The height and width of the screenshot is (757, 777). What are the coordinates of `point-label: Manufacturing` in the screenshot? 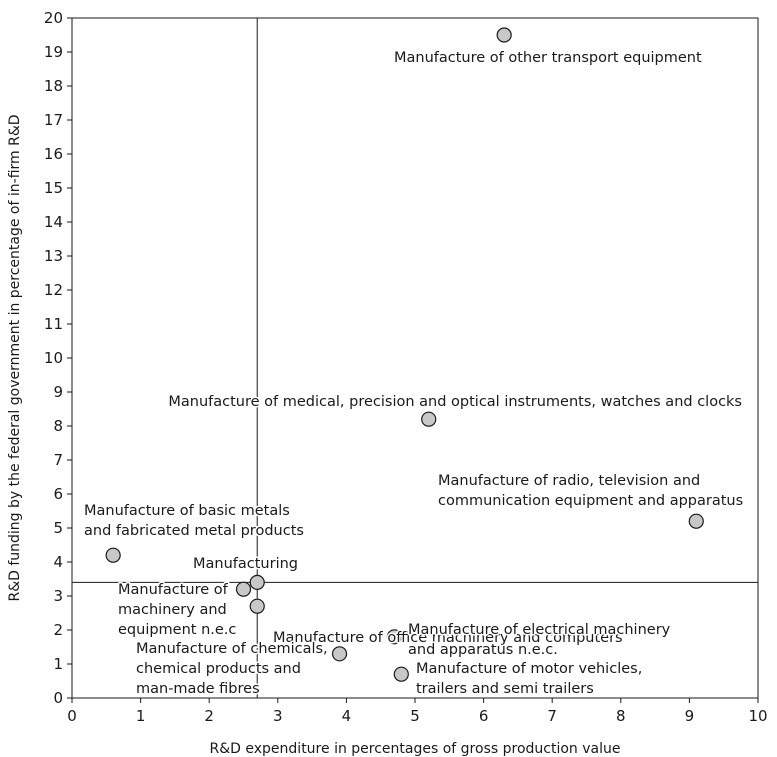 It's located at (245, 564).